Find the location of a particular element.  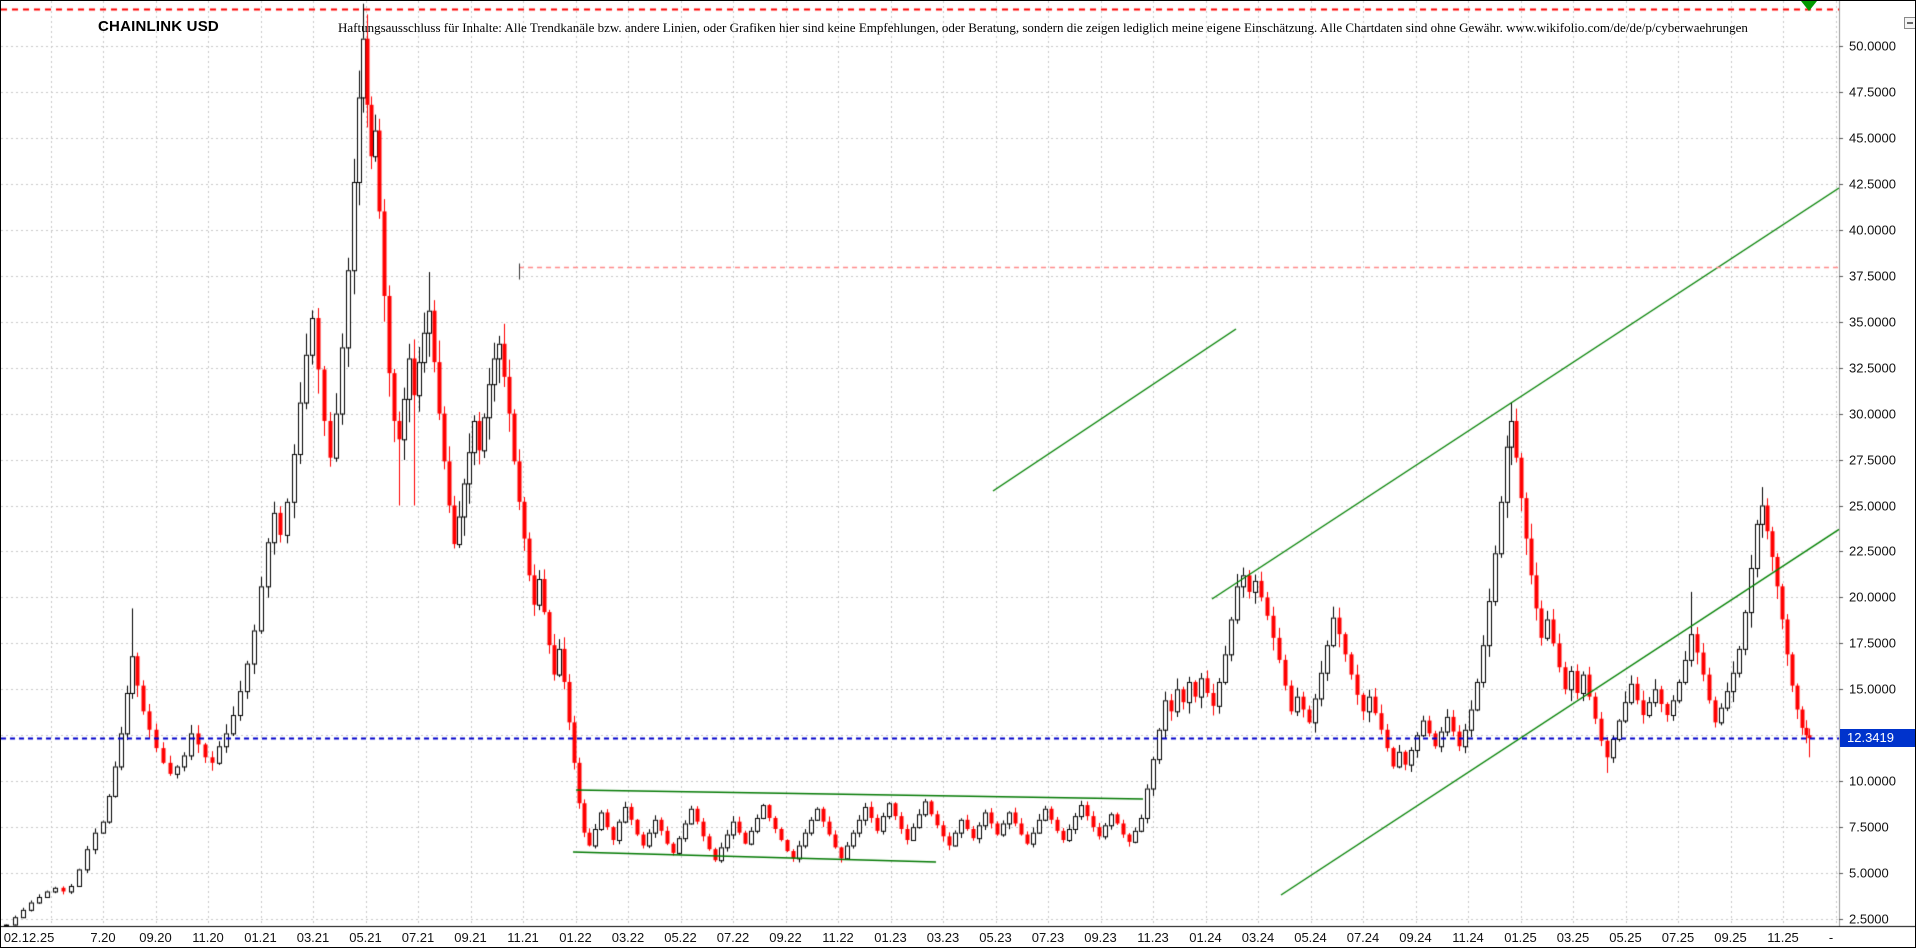

x-axis-label: 09.21 is located at coordinates (470, 937).